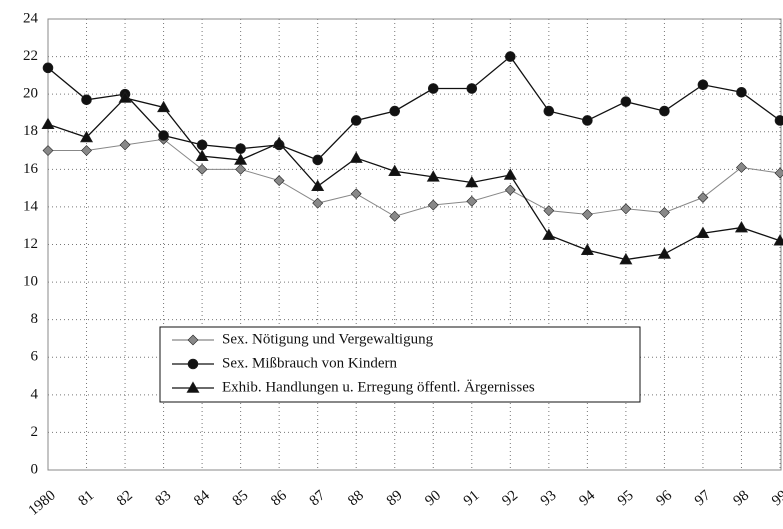 The height and width of the screenshot is (529, 783). What do you see at coordinates (318, 498) in the screenshot?
I see `x-tick-label: 87` at bounding box center [318, 498].